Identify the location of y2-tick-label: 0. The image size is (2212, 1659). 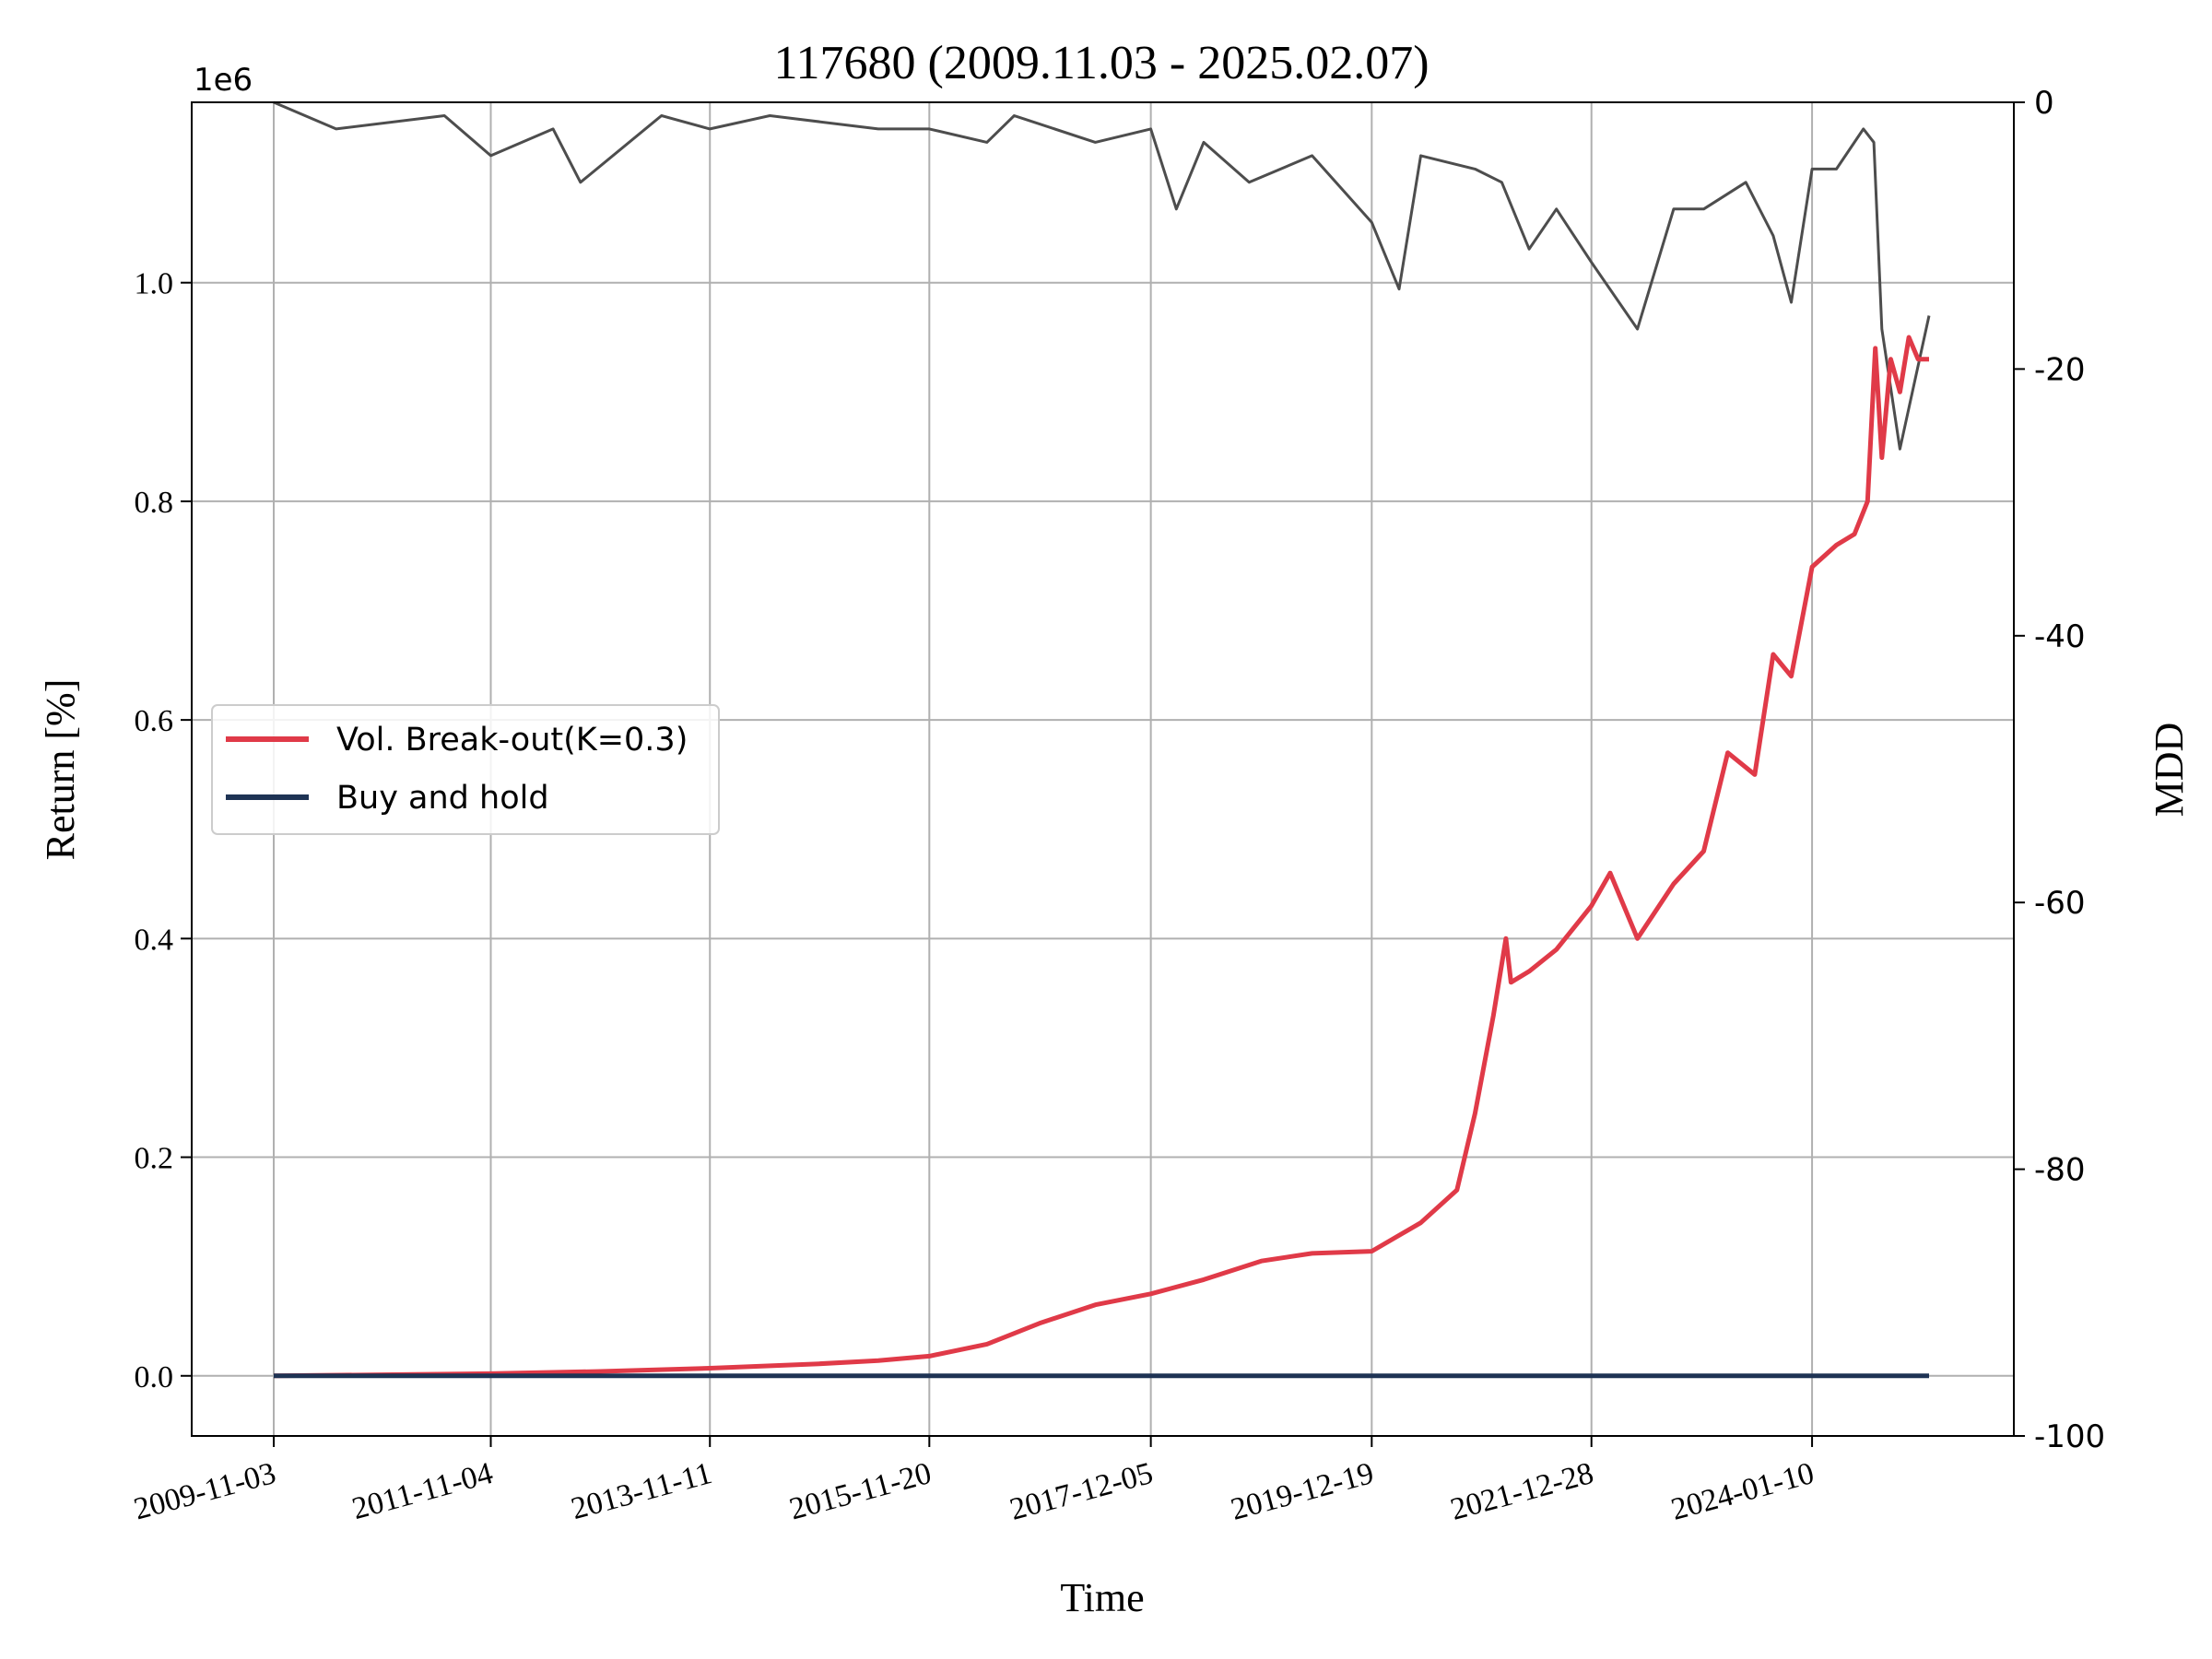
(2044, 103).